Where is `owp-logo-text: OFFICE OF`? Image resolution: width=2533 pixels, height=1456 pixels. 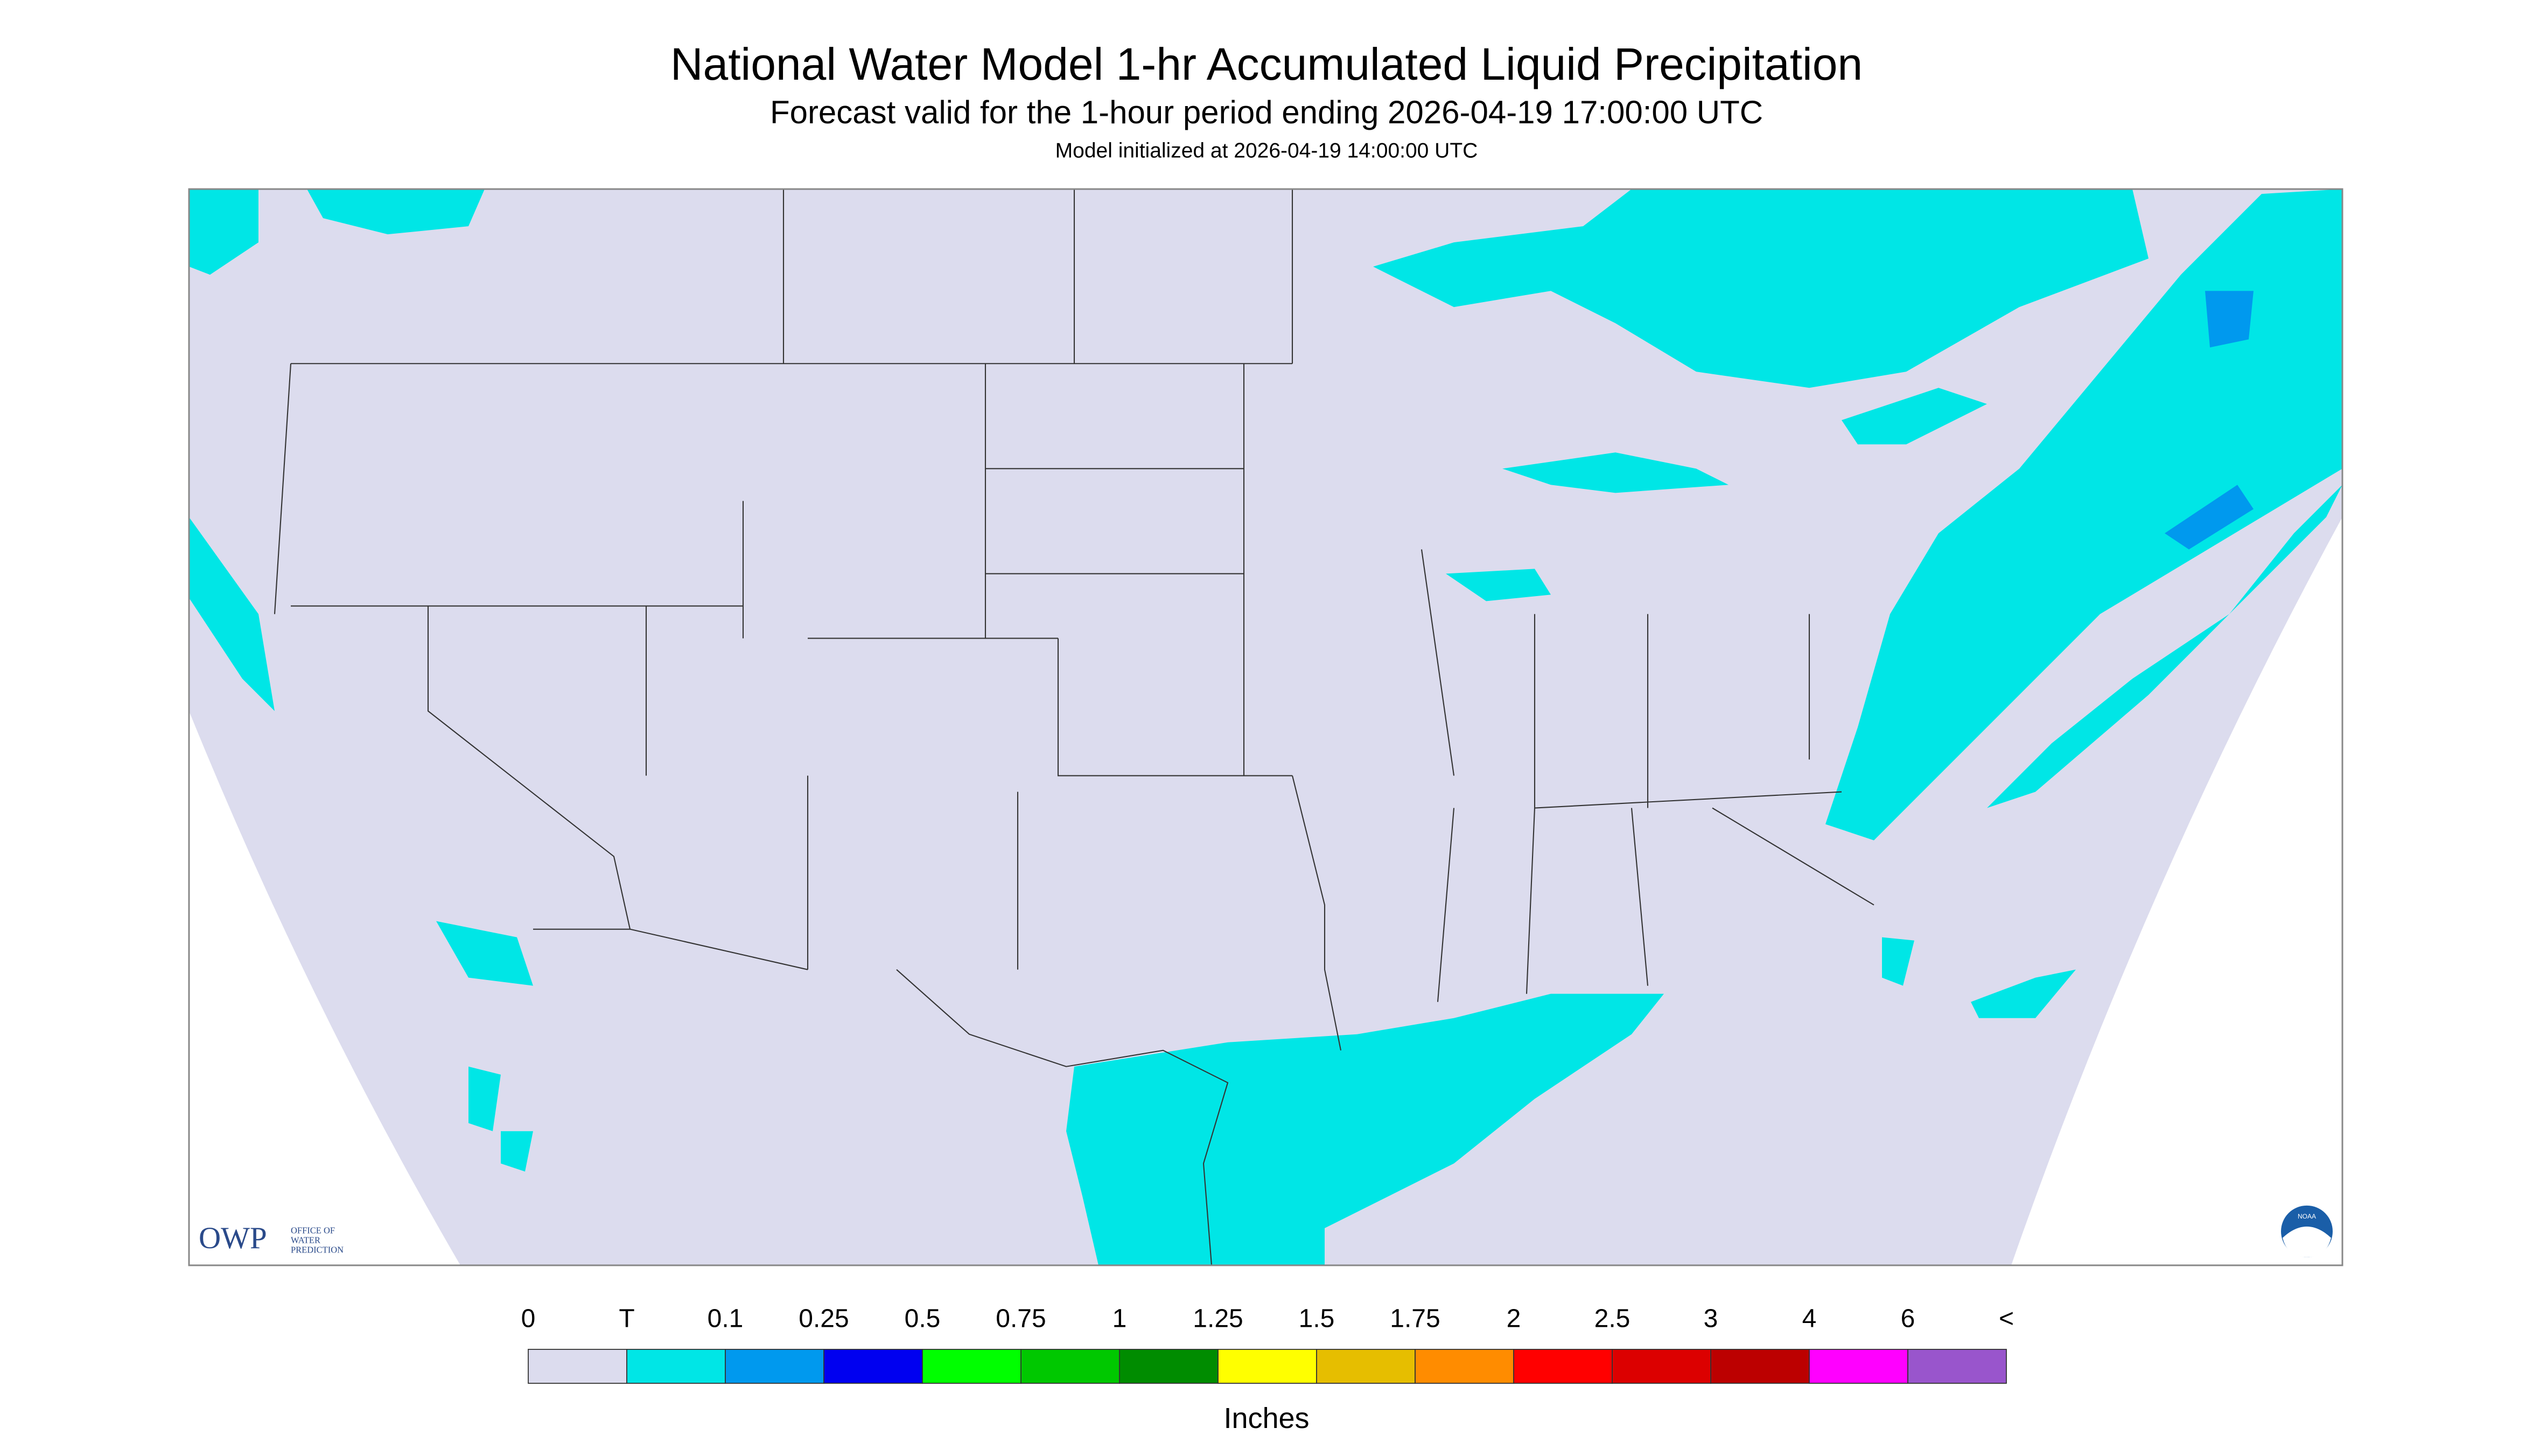 owp-logo-text: OFFICE OF is located at coordinates (313, 1231).